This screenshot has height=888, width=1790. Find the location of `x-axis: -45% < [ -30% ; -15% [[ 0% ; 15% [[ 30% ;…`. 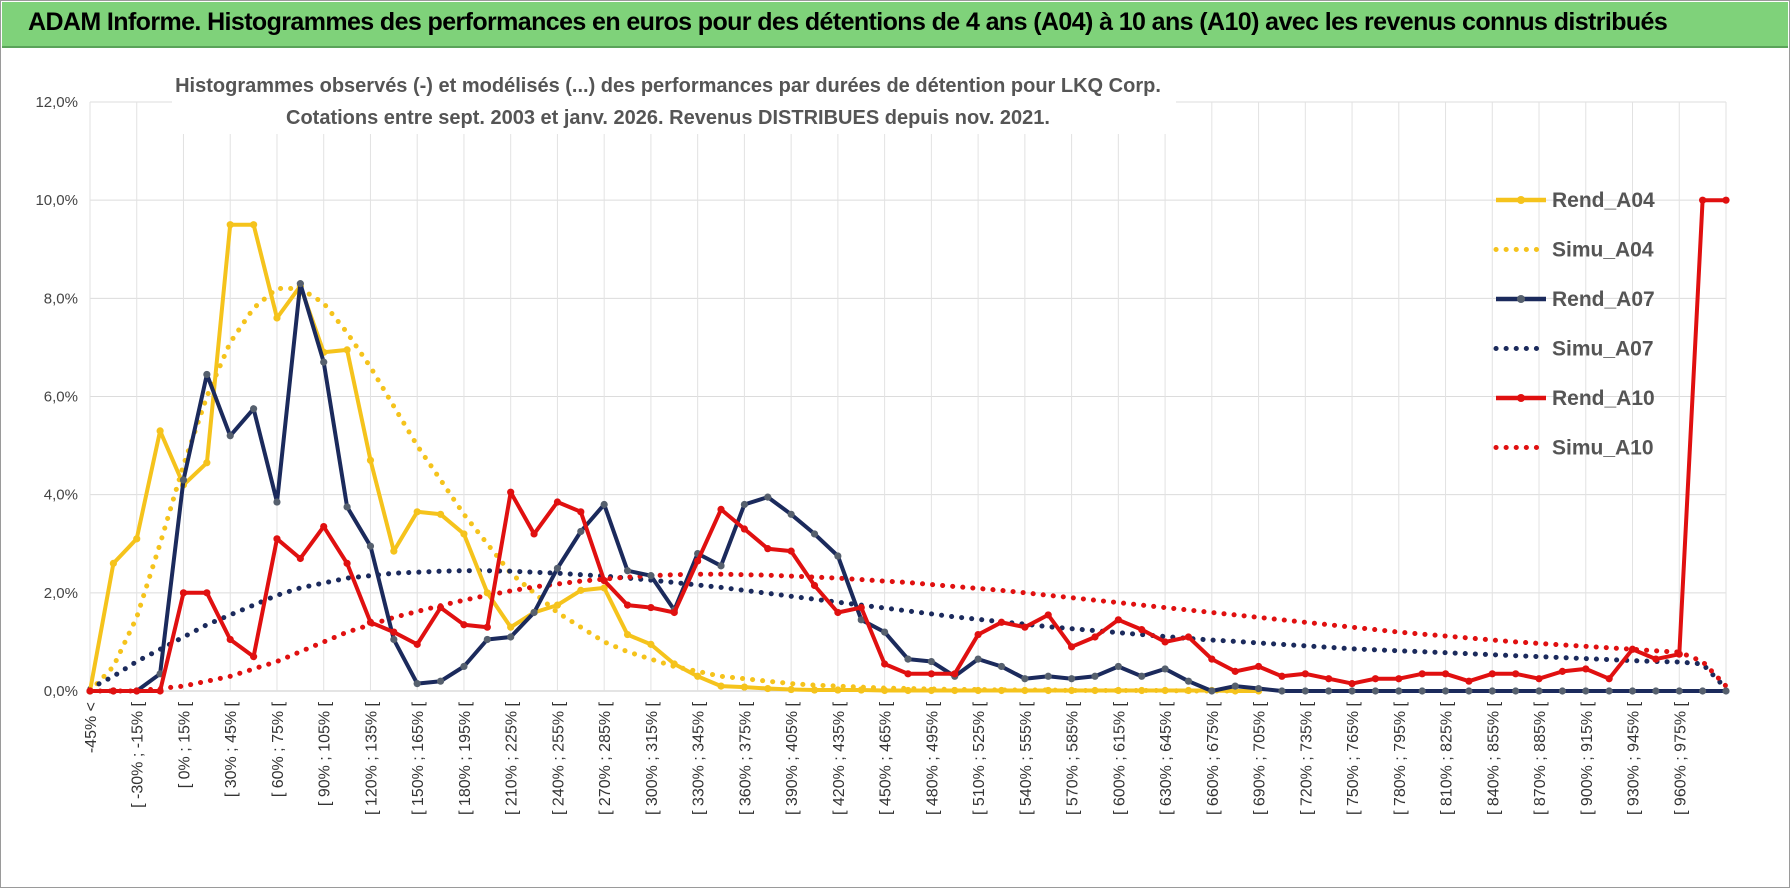

x-axis: -45% < [ -30% ; -15% [[ 0% ; 15% [[ 30% ;… is located at coordinates (886, 758).